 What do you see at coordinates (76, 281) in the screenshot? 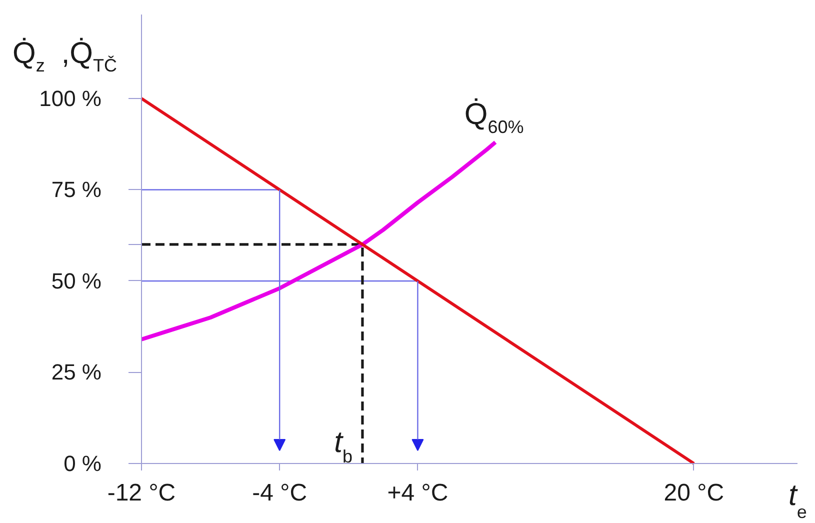
I see `y-tick-label: 50 %` at bounding box center [76, 281].